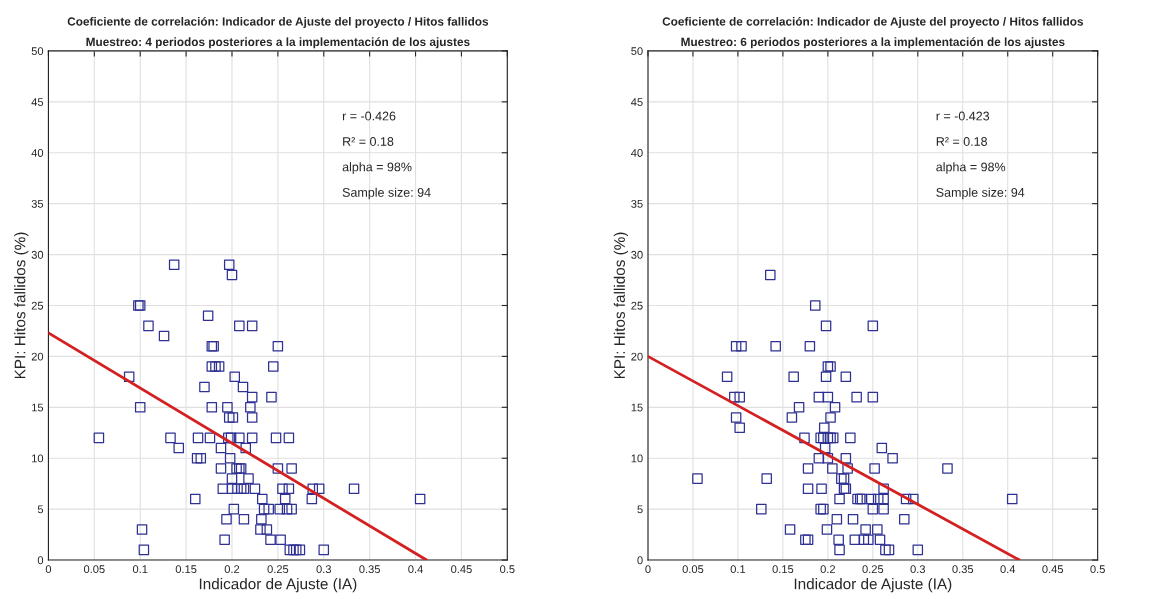 This screenshot has height=599, width=1153. What do you see at coordinates (369, 116) in the screenshot?
I see `annotation: r = -0.426` at bounding box center [369, 116].